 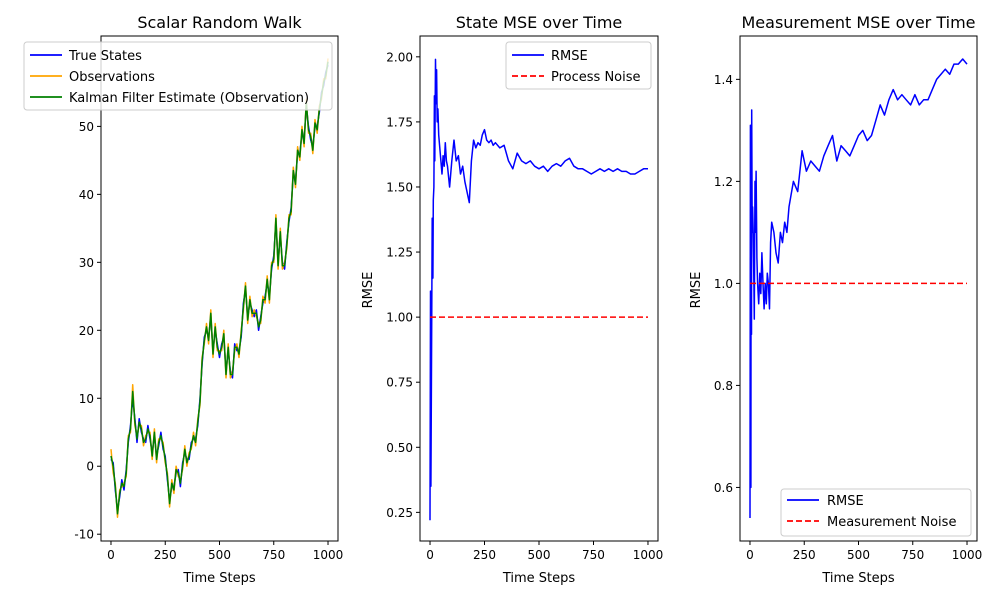 I want to click on y-tick-label: 1.00, so click(x=399, y=318).